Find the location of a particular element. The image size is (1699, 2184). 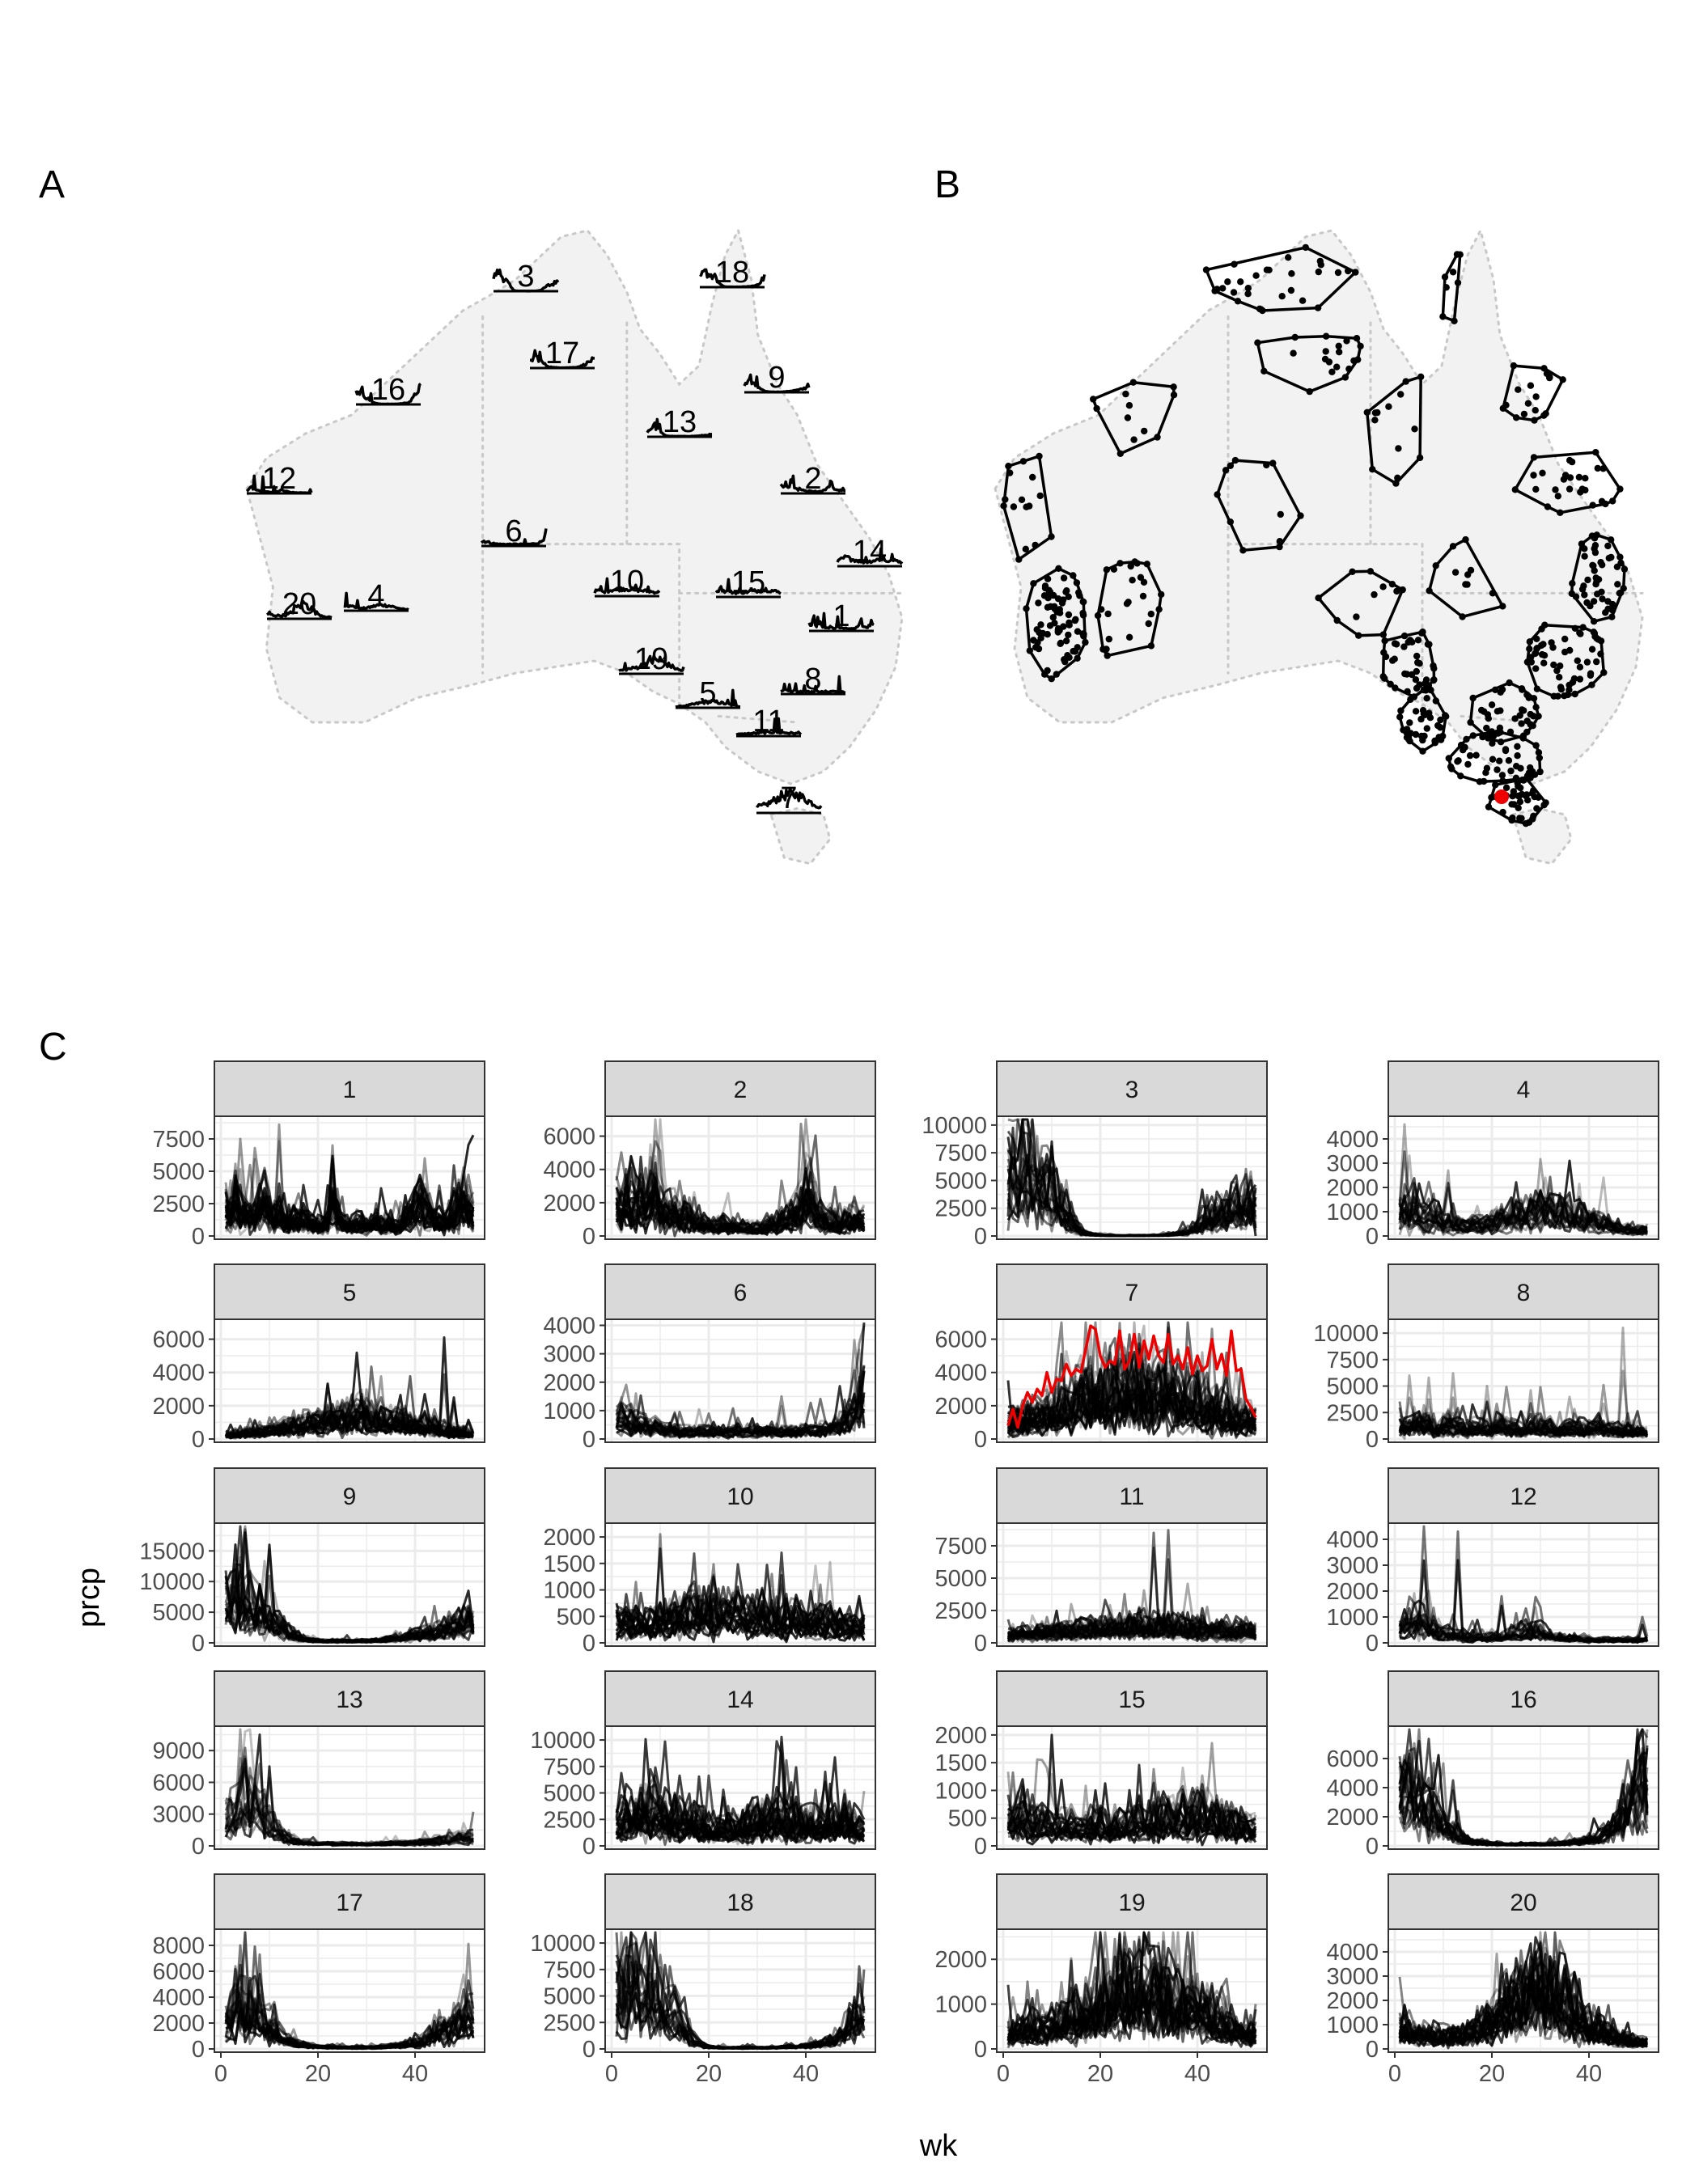

facet-strip-label: 18 is located at coordinates (740, 1903).